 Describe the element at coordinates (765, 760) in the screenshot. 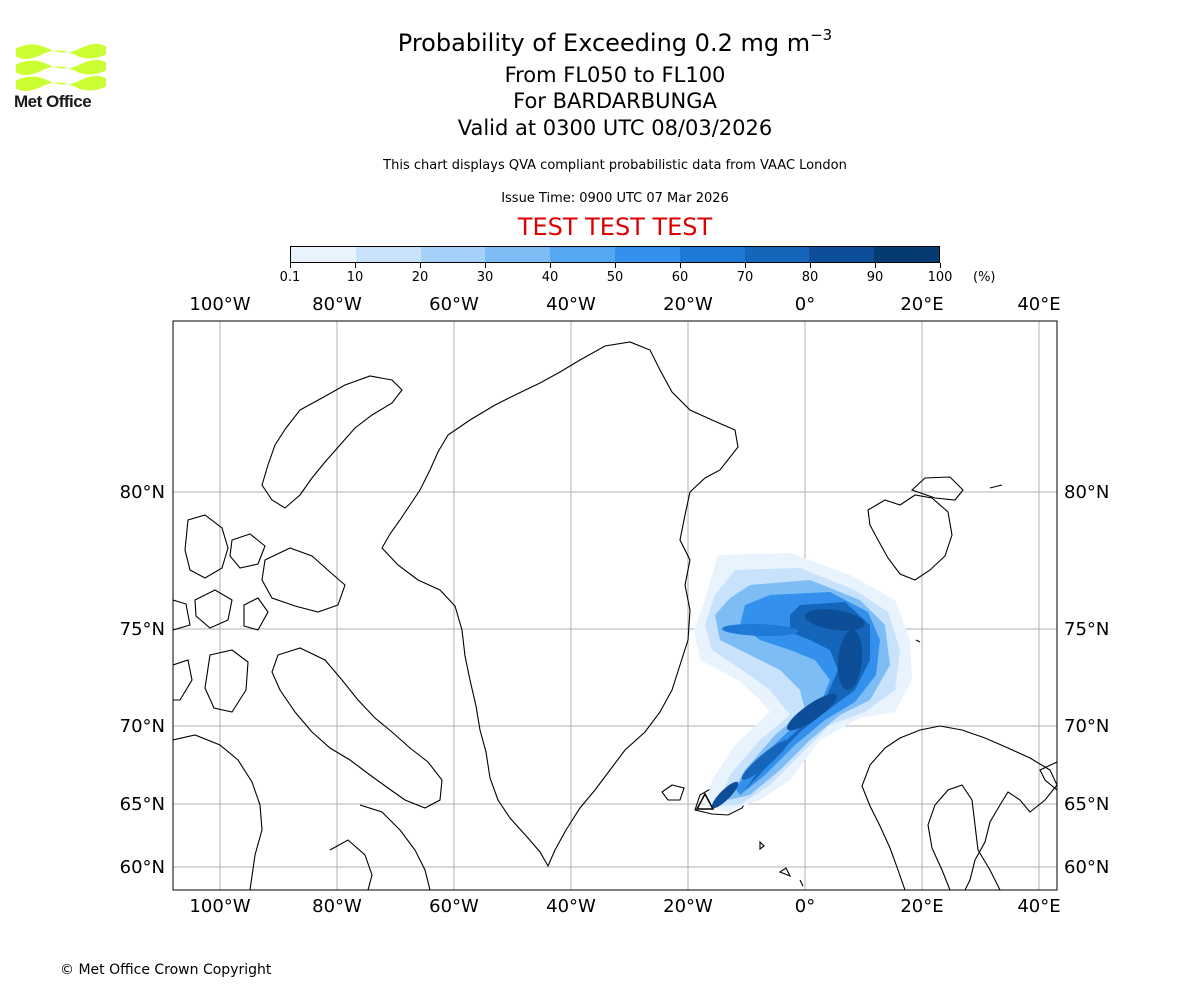

I see `plume-core-south` at that location.